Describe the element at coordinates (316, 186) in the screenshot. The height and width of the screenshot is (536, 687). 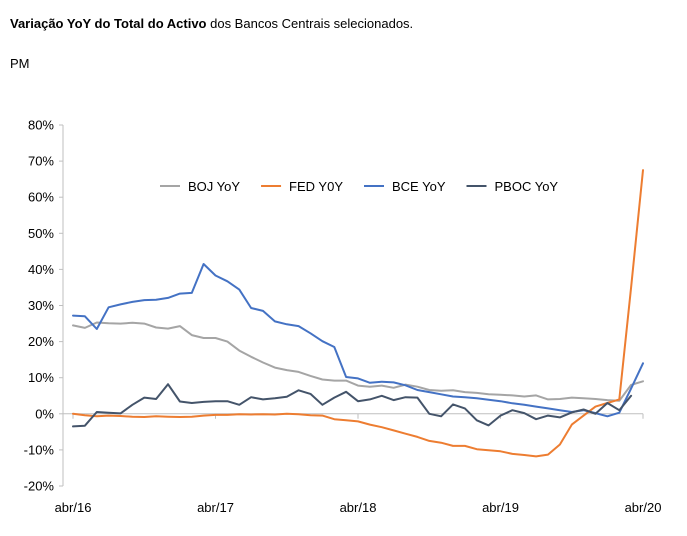
I see `legend-label: FED Y0Y` at that location.